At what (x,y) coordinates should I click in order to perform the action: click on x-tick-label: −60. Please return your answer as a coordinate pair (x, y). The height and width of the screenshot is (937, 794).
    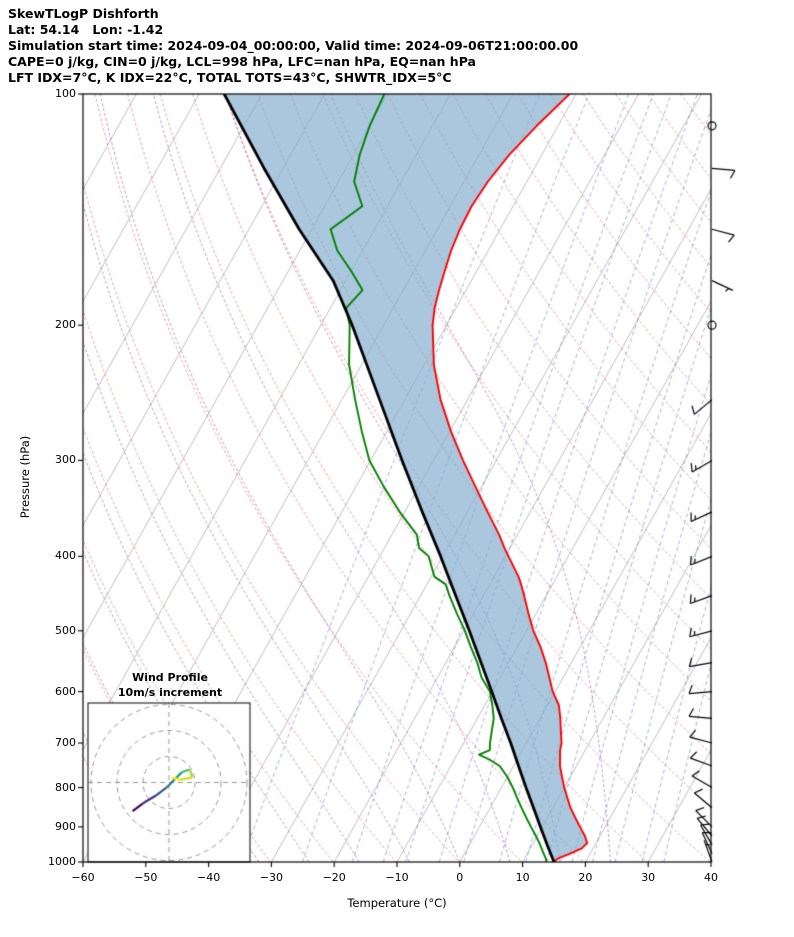
    Looking at the image, I should click on (83, 877).